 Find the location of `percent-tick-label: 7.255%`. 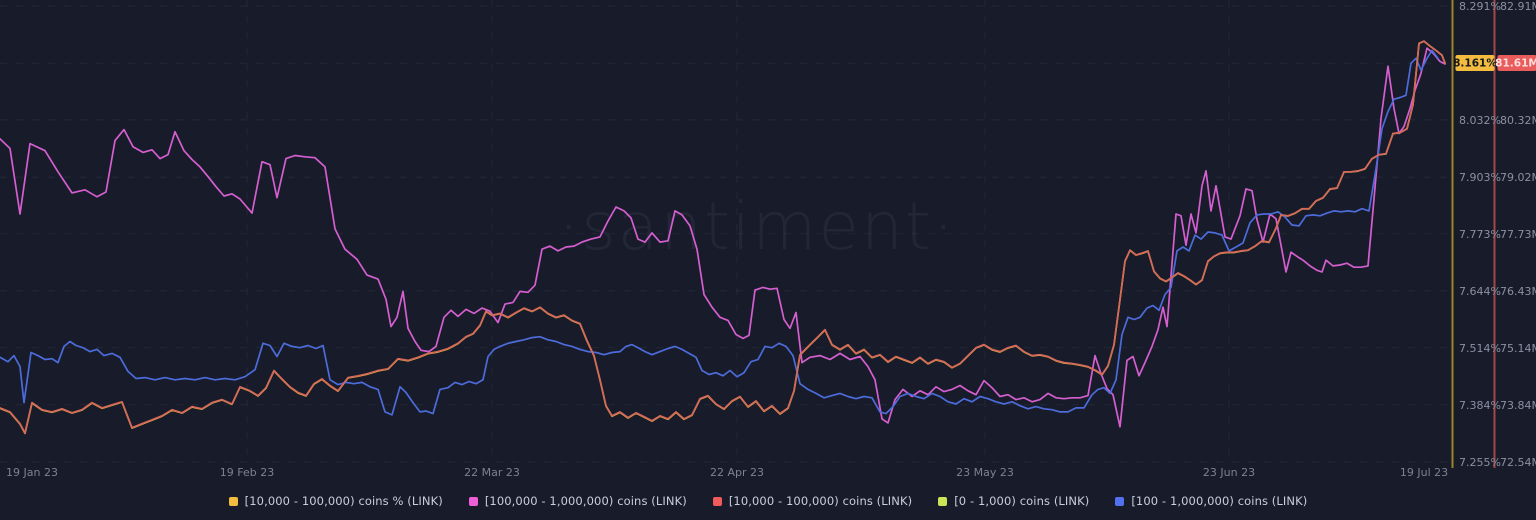

percent-tick-label: 7.255% is located at coordinates (1480, 462).